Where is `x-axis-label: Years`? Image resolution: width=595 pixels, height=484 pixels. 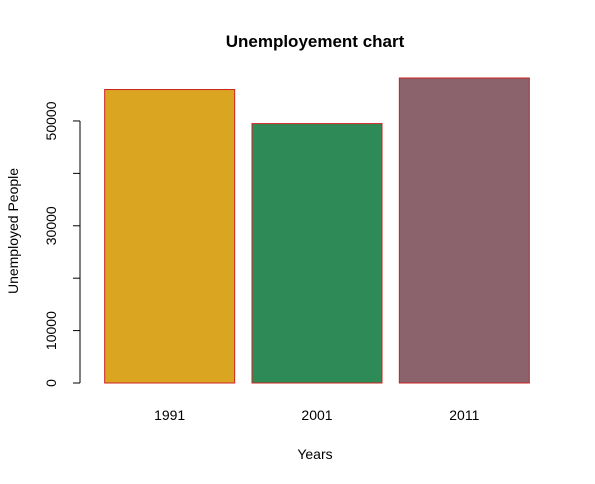 x-axis-label: Years is located at coordinates (314, 454).